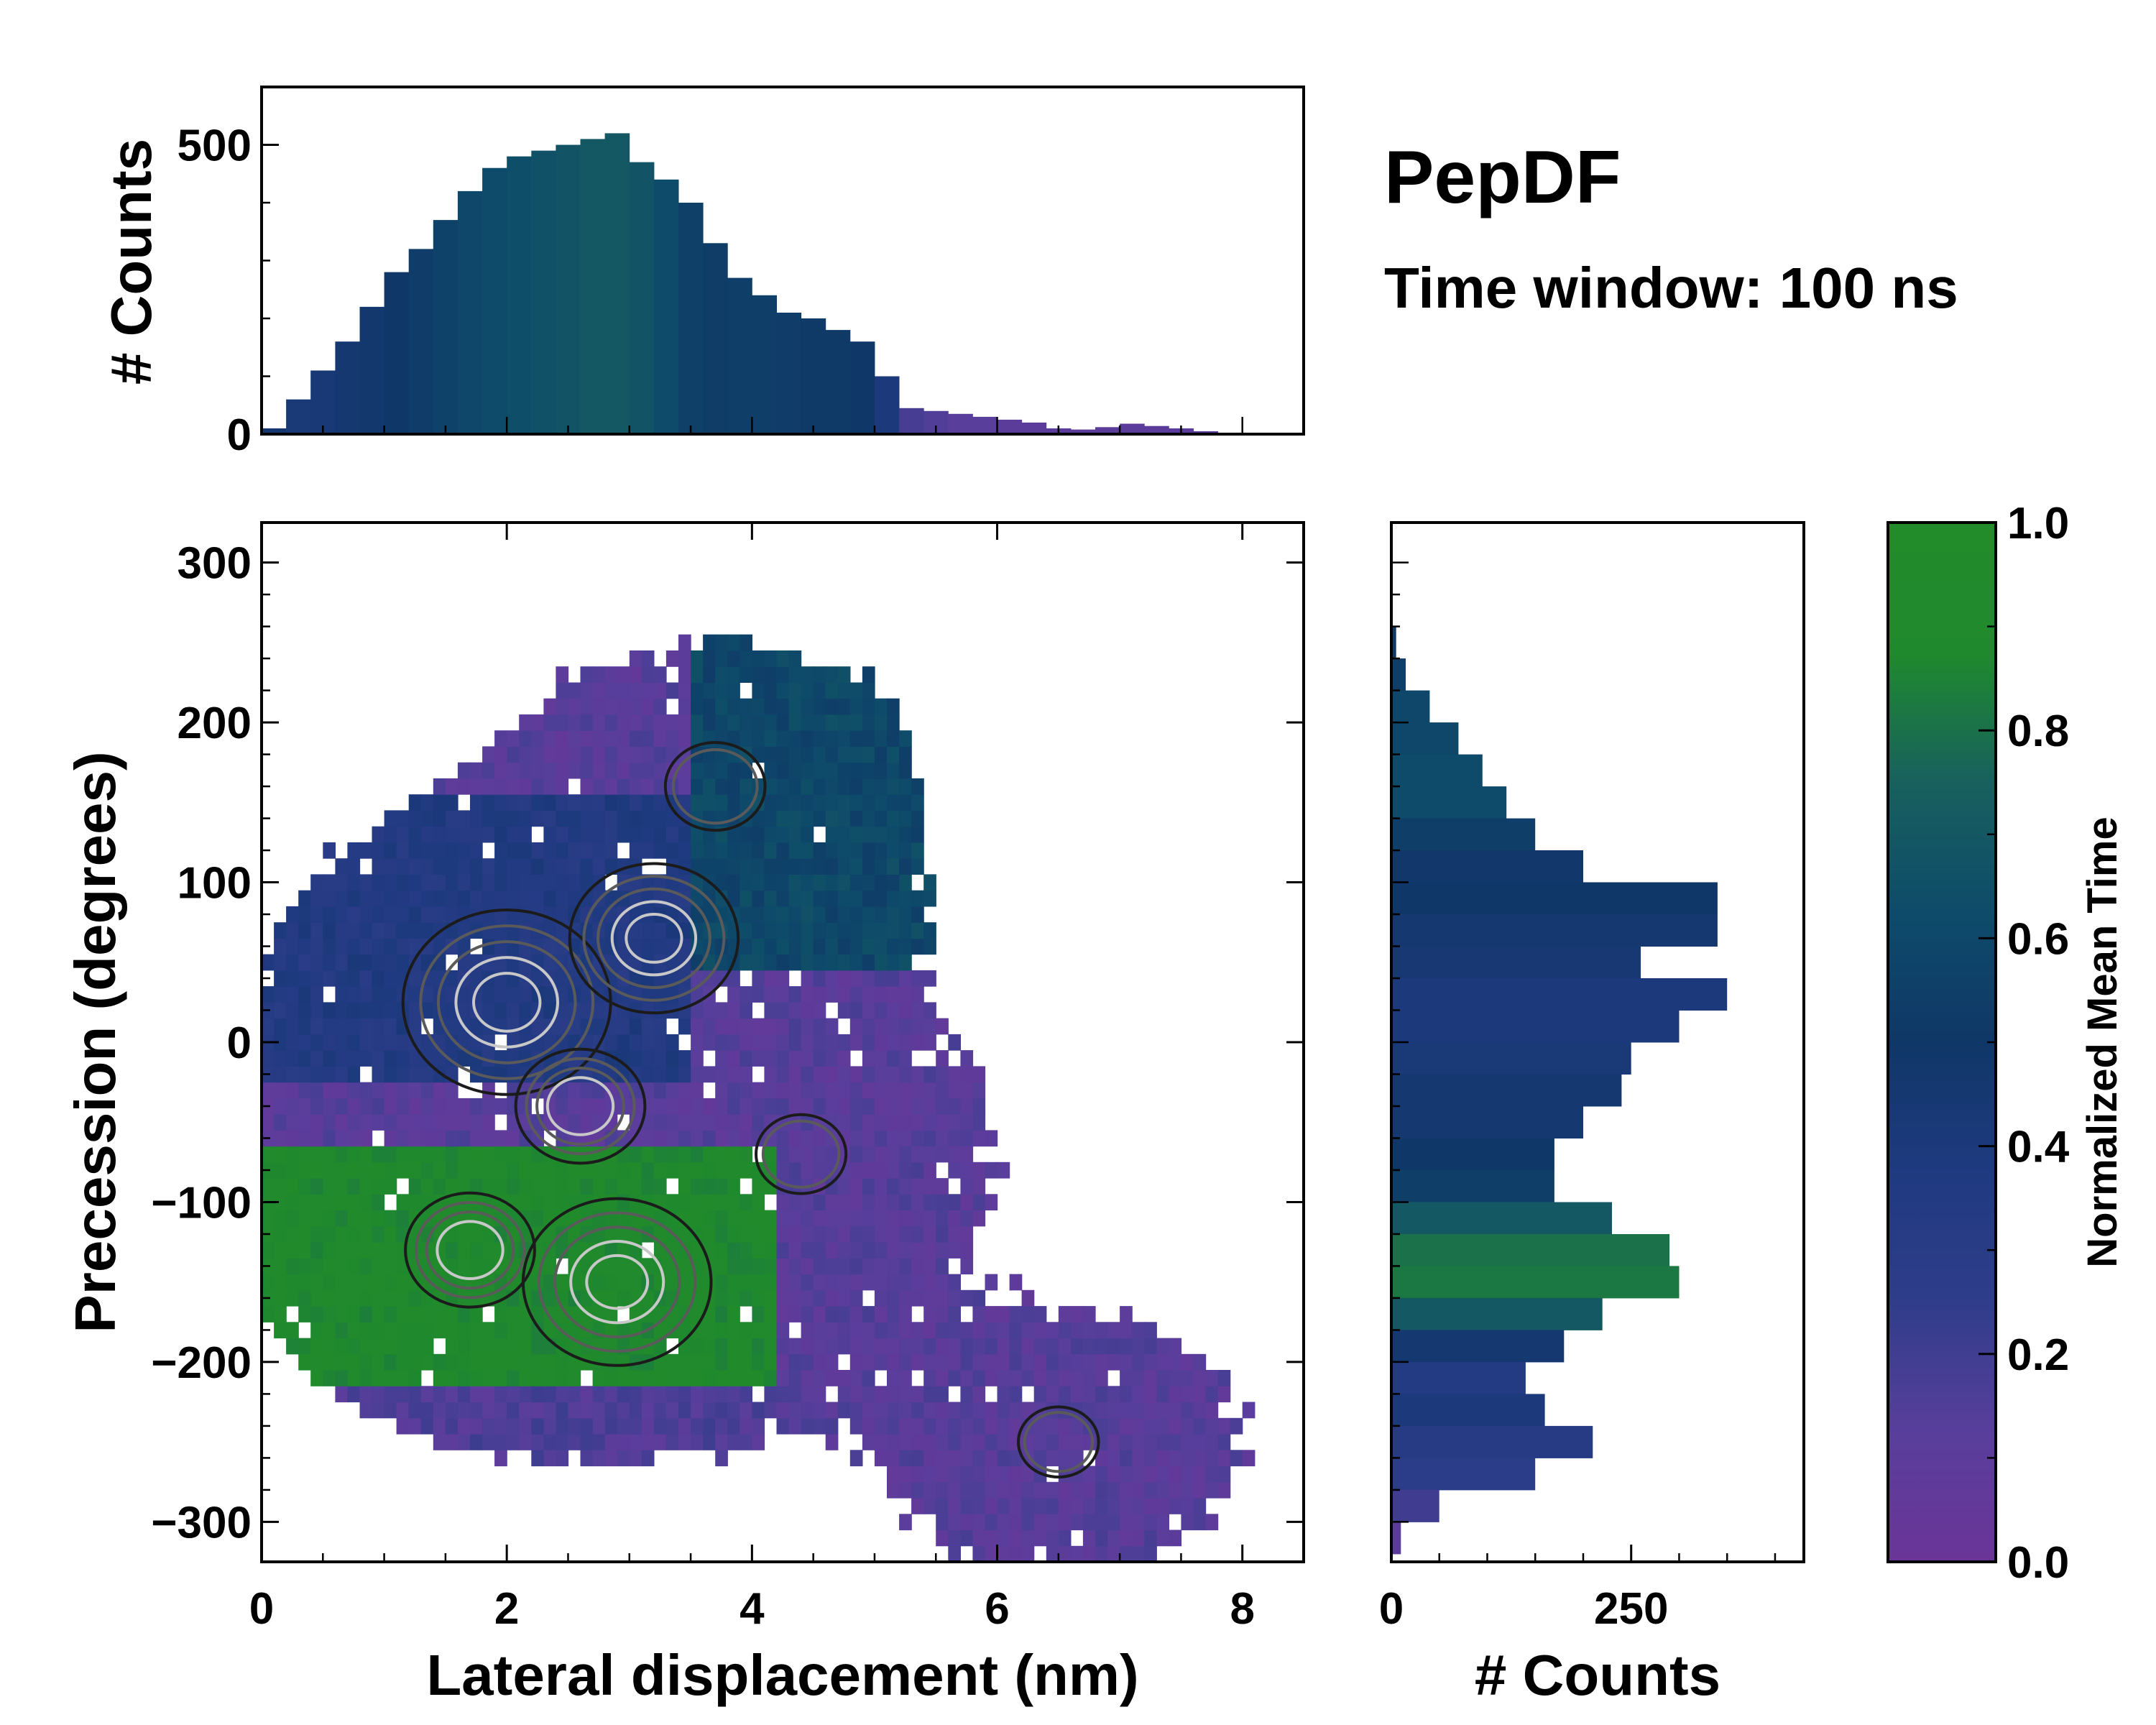  Describe the element at coordinates (1410, 706) in the screenshot. I see `right-histogram-bar` at that location.